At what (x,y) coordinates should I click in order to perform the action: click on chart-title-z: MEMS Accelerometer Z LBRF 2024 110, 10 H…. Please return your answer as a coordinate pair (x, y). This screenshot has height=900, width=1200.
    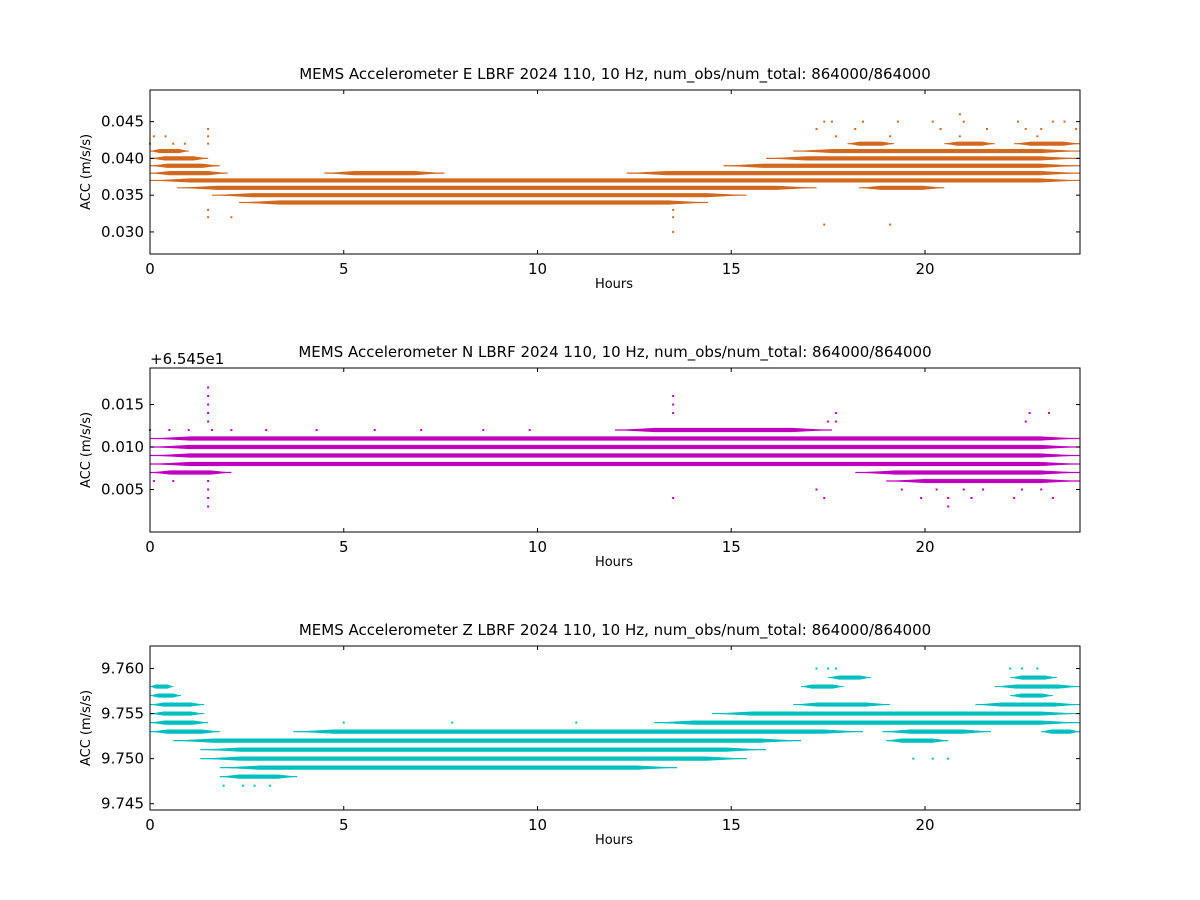
    Looking at the image, I should click on (615, 630).